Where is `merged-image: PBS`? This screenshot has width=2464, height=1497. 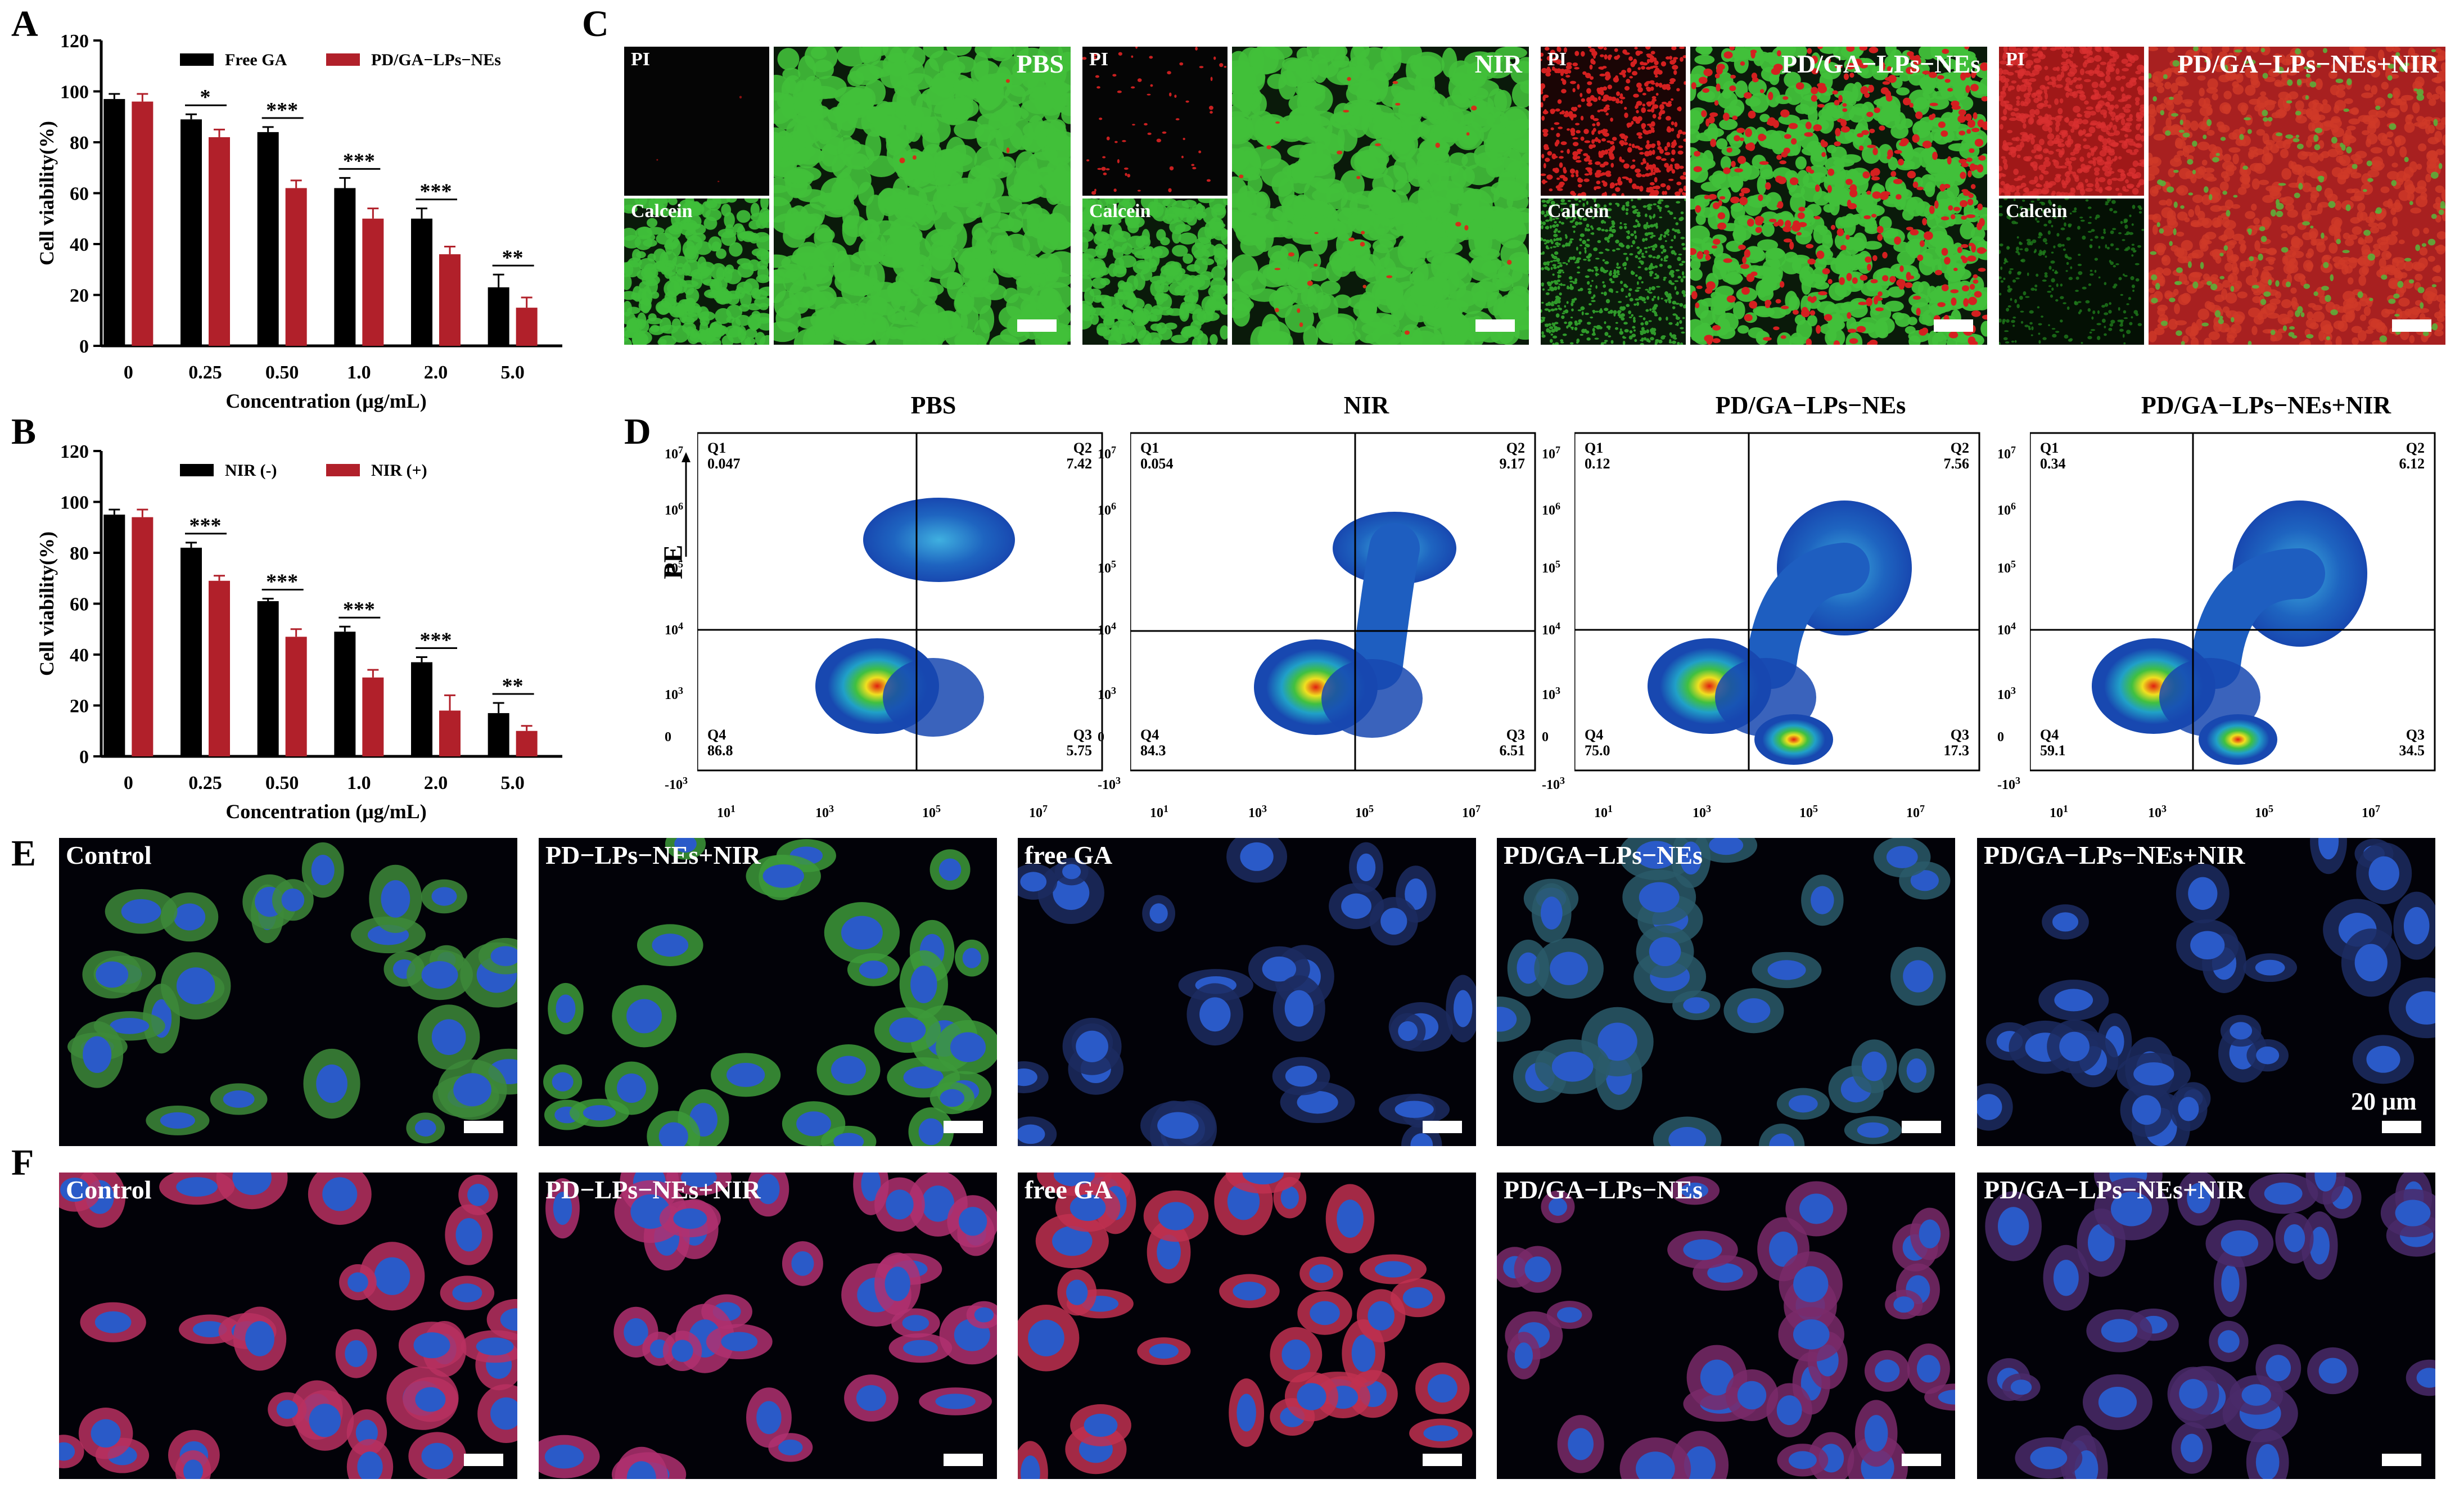 merged-image: PBS is located at coordinates (922, 196).